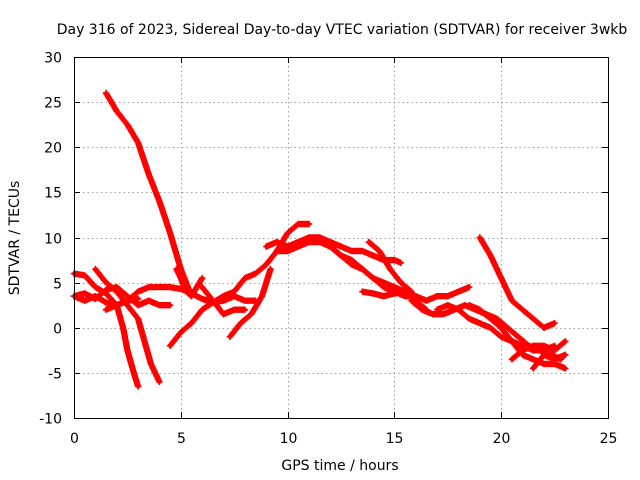 The height and width of the screenshot is (480, 640). I want to click on y-tick-label: -10, so click(50, 420).